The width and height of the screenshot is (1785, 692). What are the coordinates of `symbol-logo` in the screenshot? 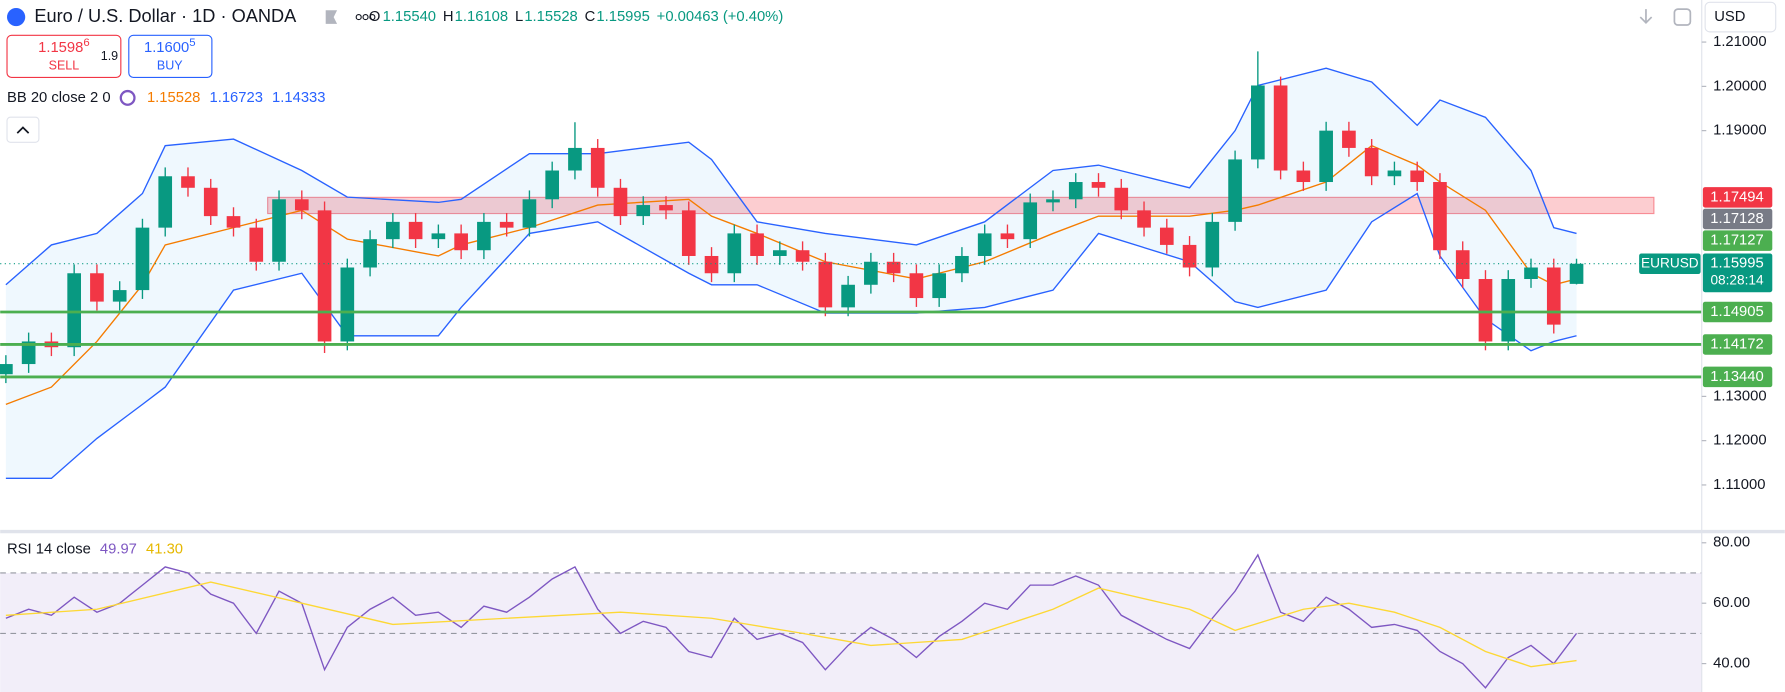 It's located at (16, 17).